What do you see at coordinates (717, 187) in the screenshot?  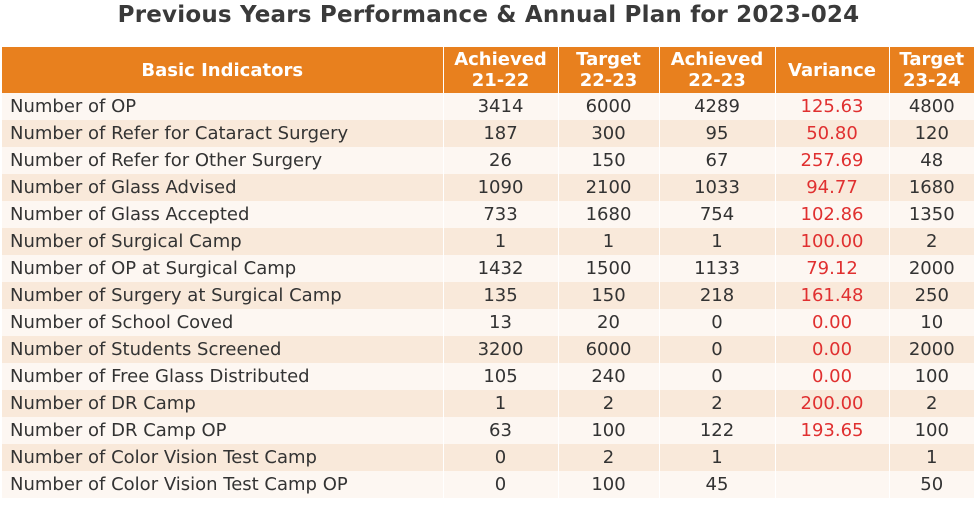 I see `achieved-22-23-cell: 1033` at bounding box center [717, 187].